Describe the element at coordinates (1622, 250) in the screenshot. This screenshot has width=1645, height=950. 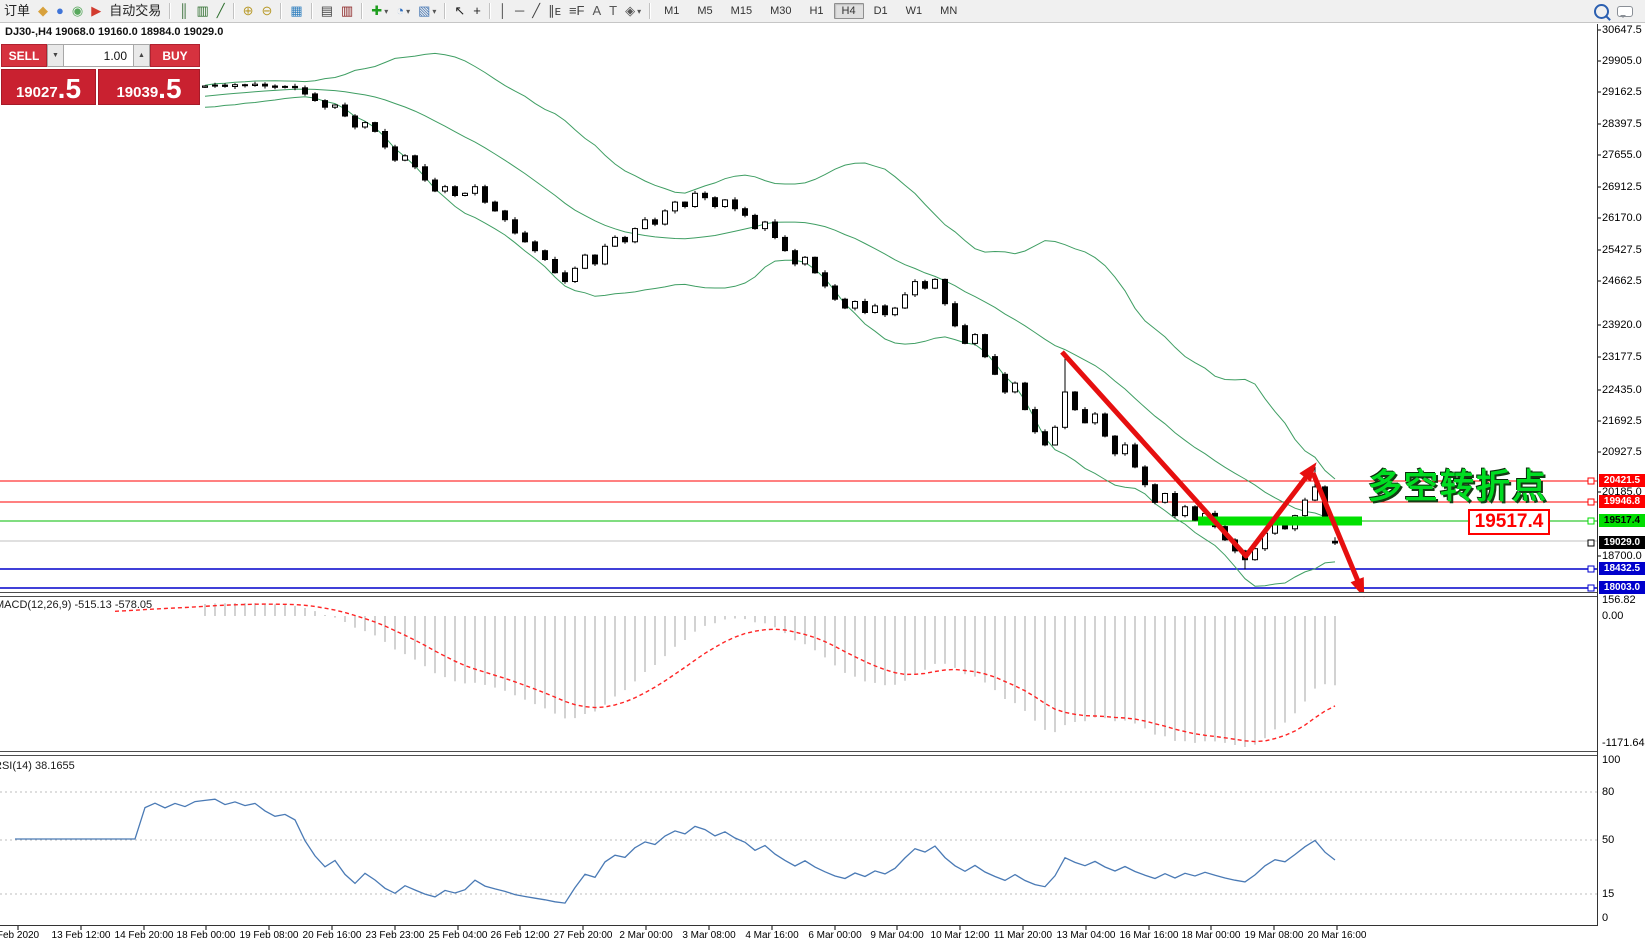
I see `price-axis-tick: 25427.5` at that location.